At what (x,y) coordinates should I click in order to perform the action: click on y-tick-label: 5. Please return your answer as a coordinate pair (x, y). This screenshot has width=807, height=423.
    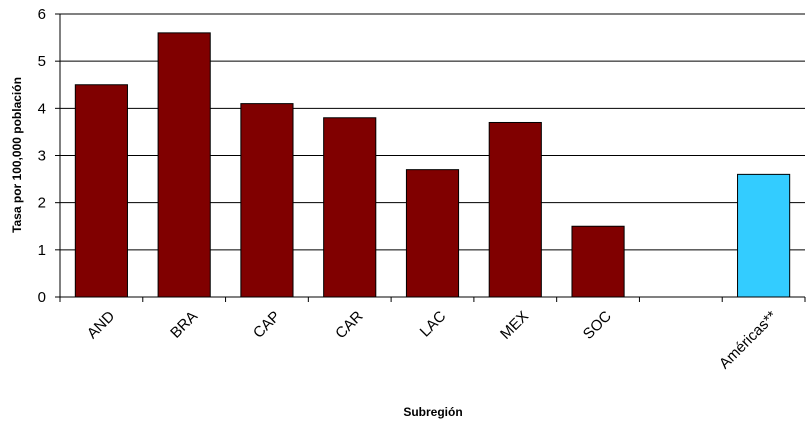
    Looking at the image, I should click on (42, 61).